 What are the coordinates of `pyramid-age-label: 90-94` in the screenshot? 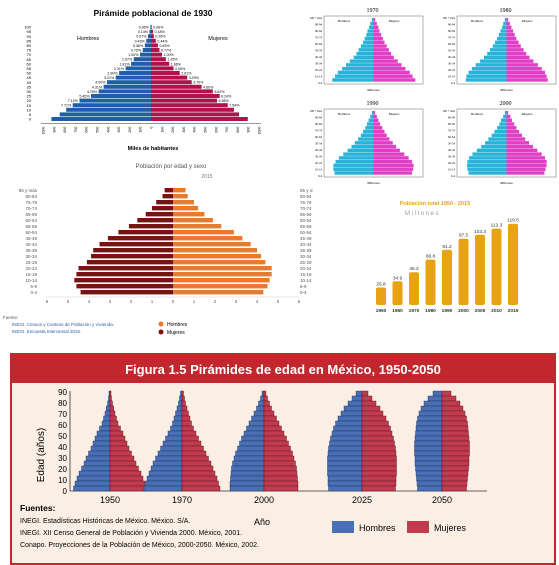 It's located at (451, 25).